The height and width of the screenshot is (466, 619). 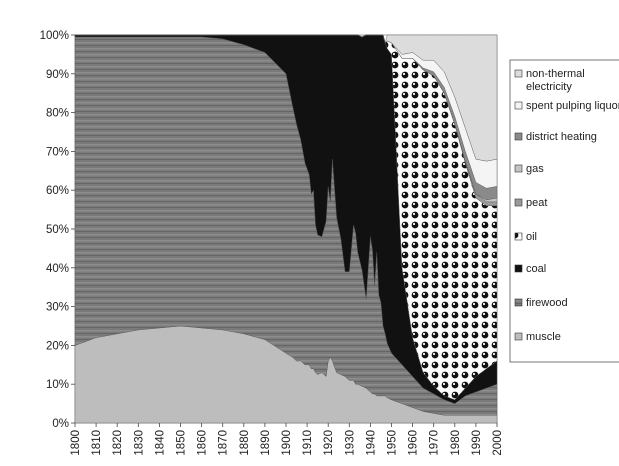 I want to click on x-tick-label: 1840, so click(x=160, y=443).